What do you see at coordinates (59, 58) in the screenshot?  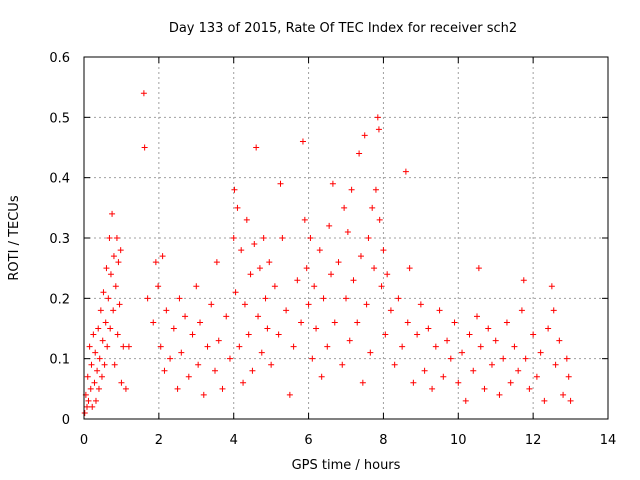 I see `y-tick-label: 0.6` at bounding box center [59, 58].